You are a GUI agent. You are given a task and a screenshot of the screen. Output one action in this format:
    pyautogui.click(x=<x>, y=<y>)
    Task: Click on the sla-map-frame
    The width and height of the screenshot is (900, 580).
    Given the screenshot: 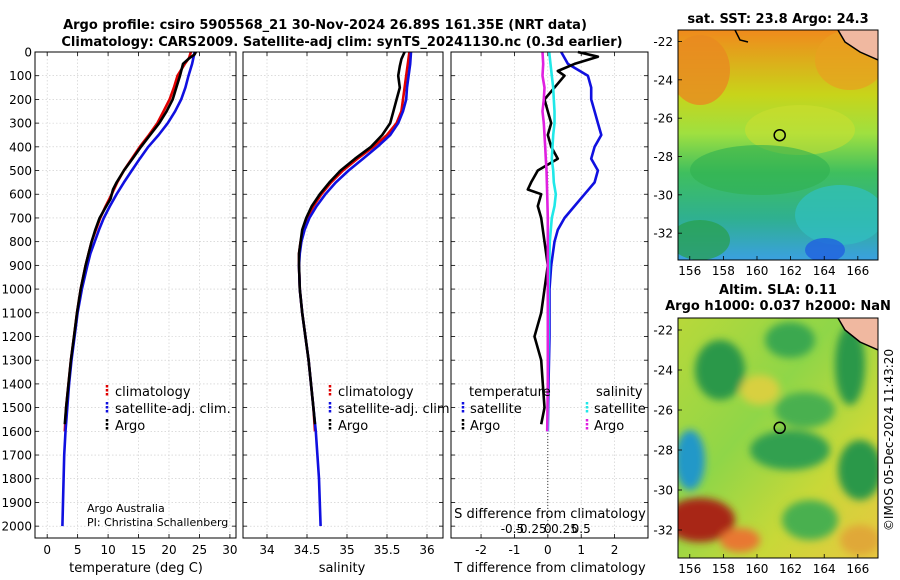 What is the action you would take?
    pyautogui.click(x=778, y=438)
    